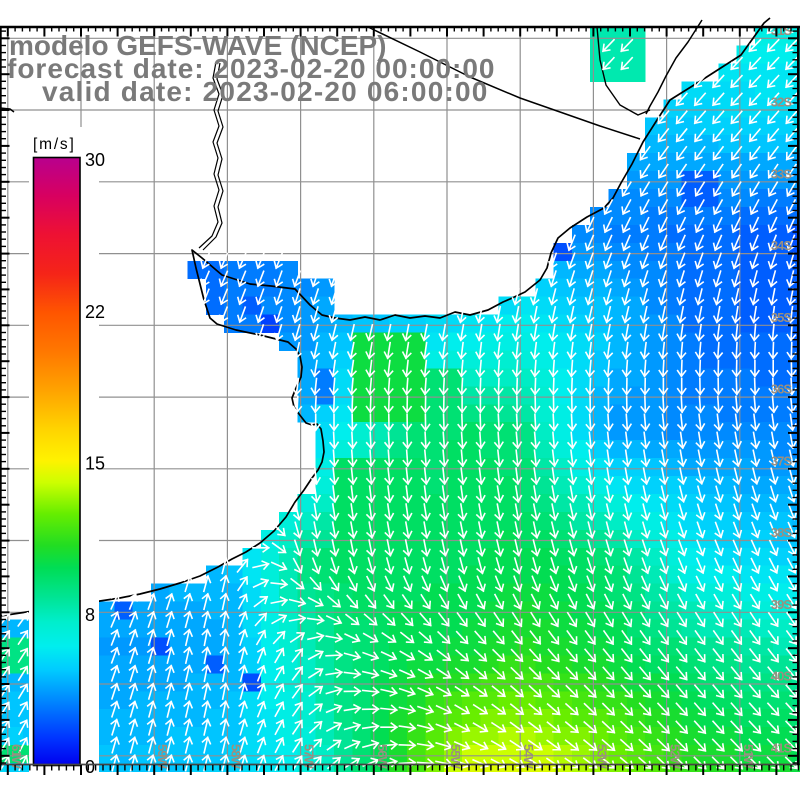  I want to click on svg-text:valid date: 2023-02-20 06:00:0: valid date: 2023-02-20 06:00:00, so click(265, 91).